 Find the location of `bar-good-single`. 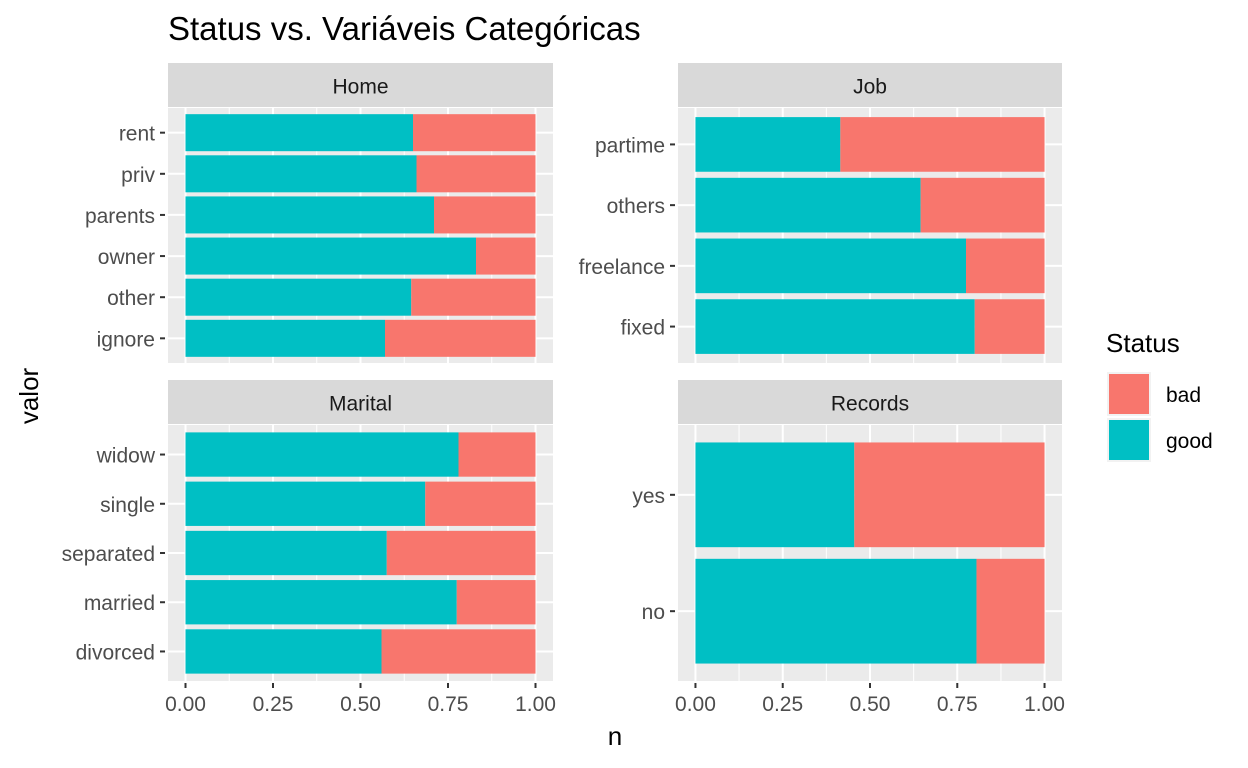

bar-good-single is located at coordinates (305, 503).